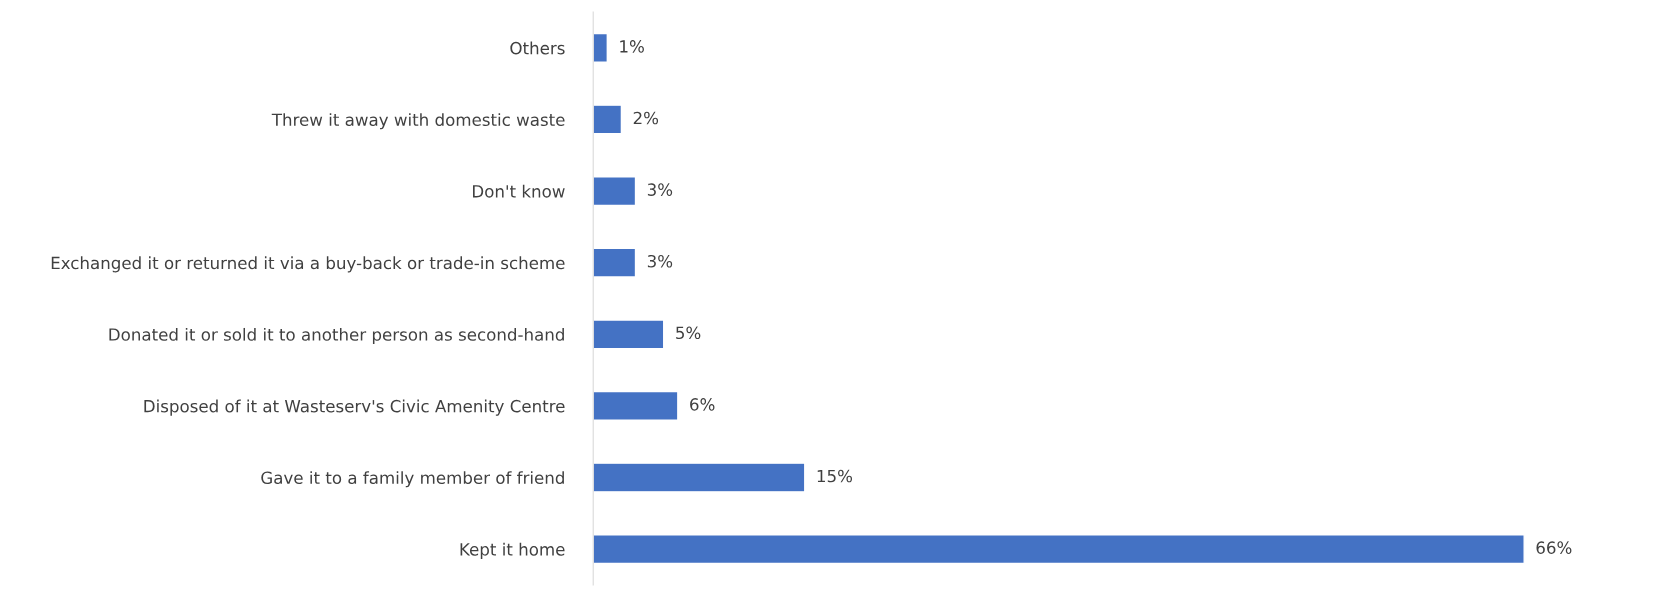  I want to click on y-tick-label: Disposed of it at Wasteserv's Civic Amenity Centre, so click(354, 407).